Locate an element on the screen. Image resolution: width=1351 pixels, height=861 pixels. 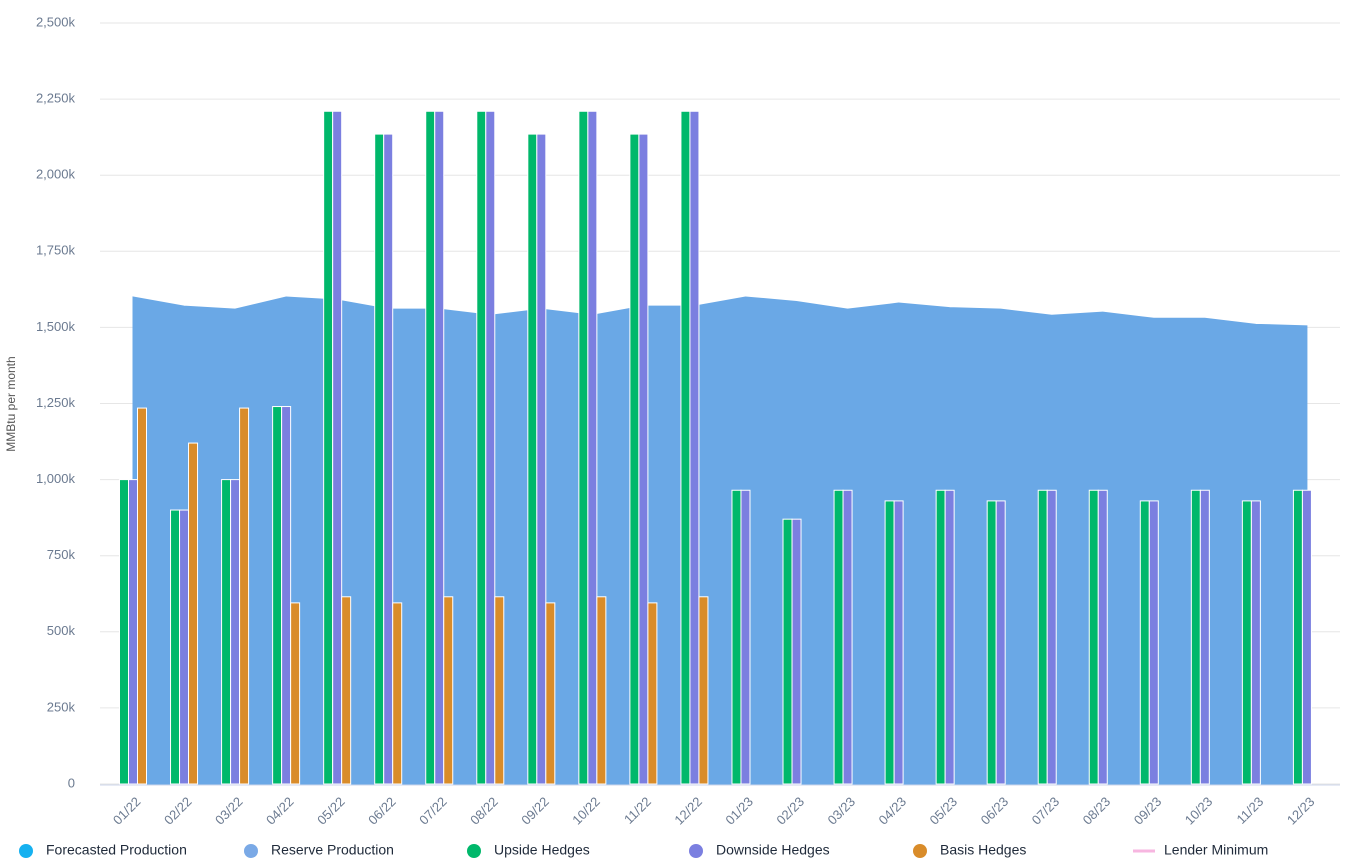
x-tick-label: 01/22 is located at coordinates (127, 811).